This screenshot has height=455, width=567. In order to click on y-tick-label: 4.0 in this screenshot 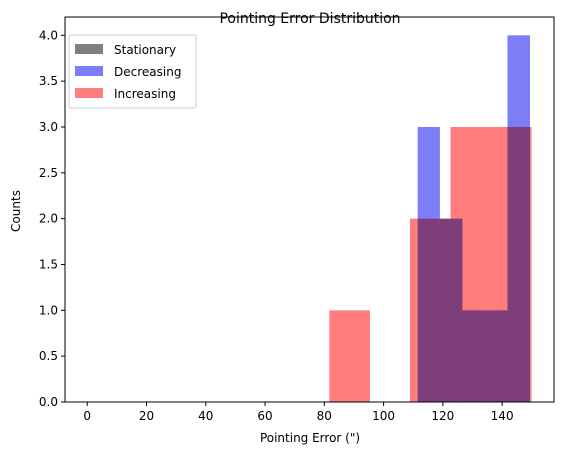, I will do `click(48, 35)`.